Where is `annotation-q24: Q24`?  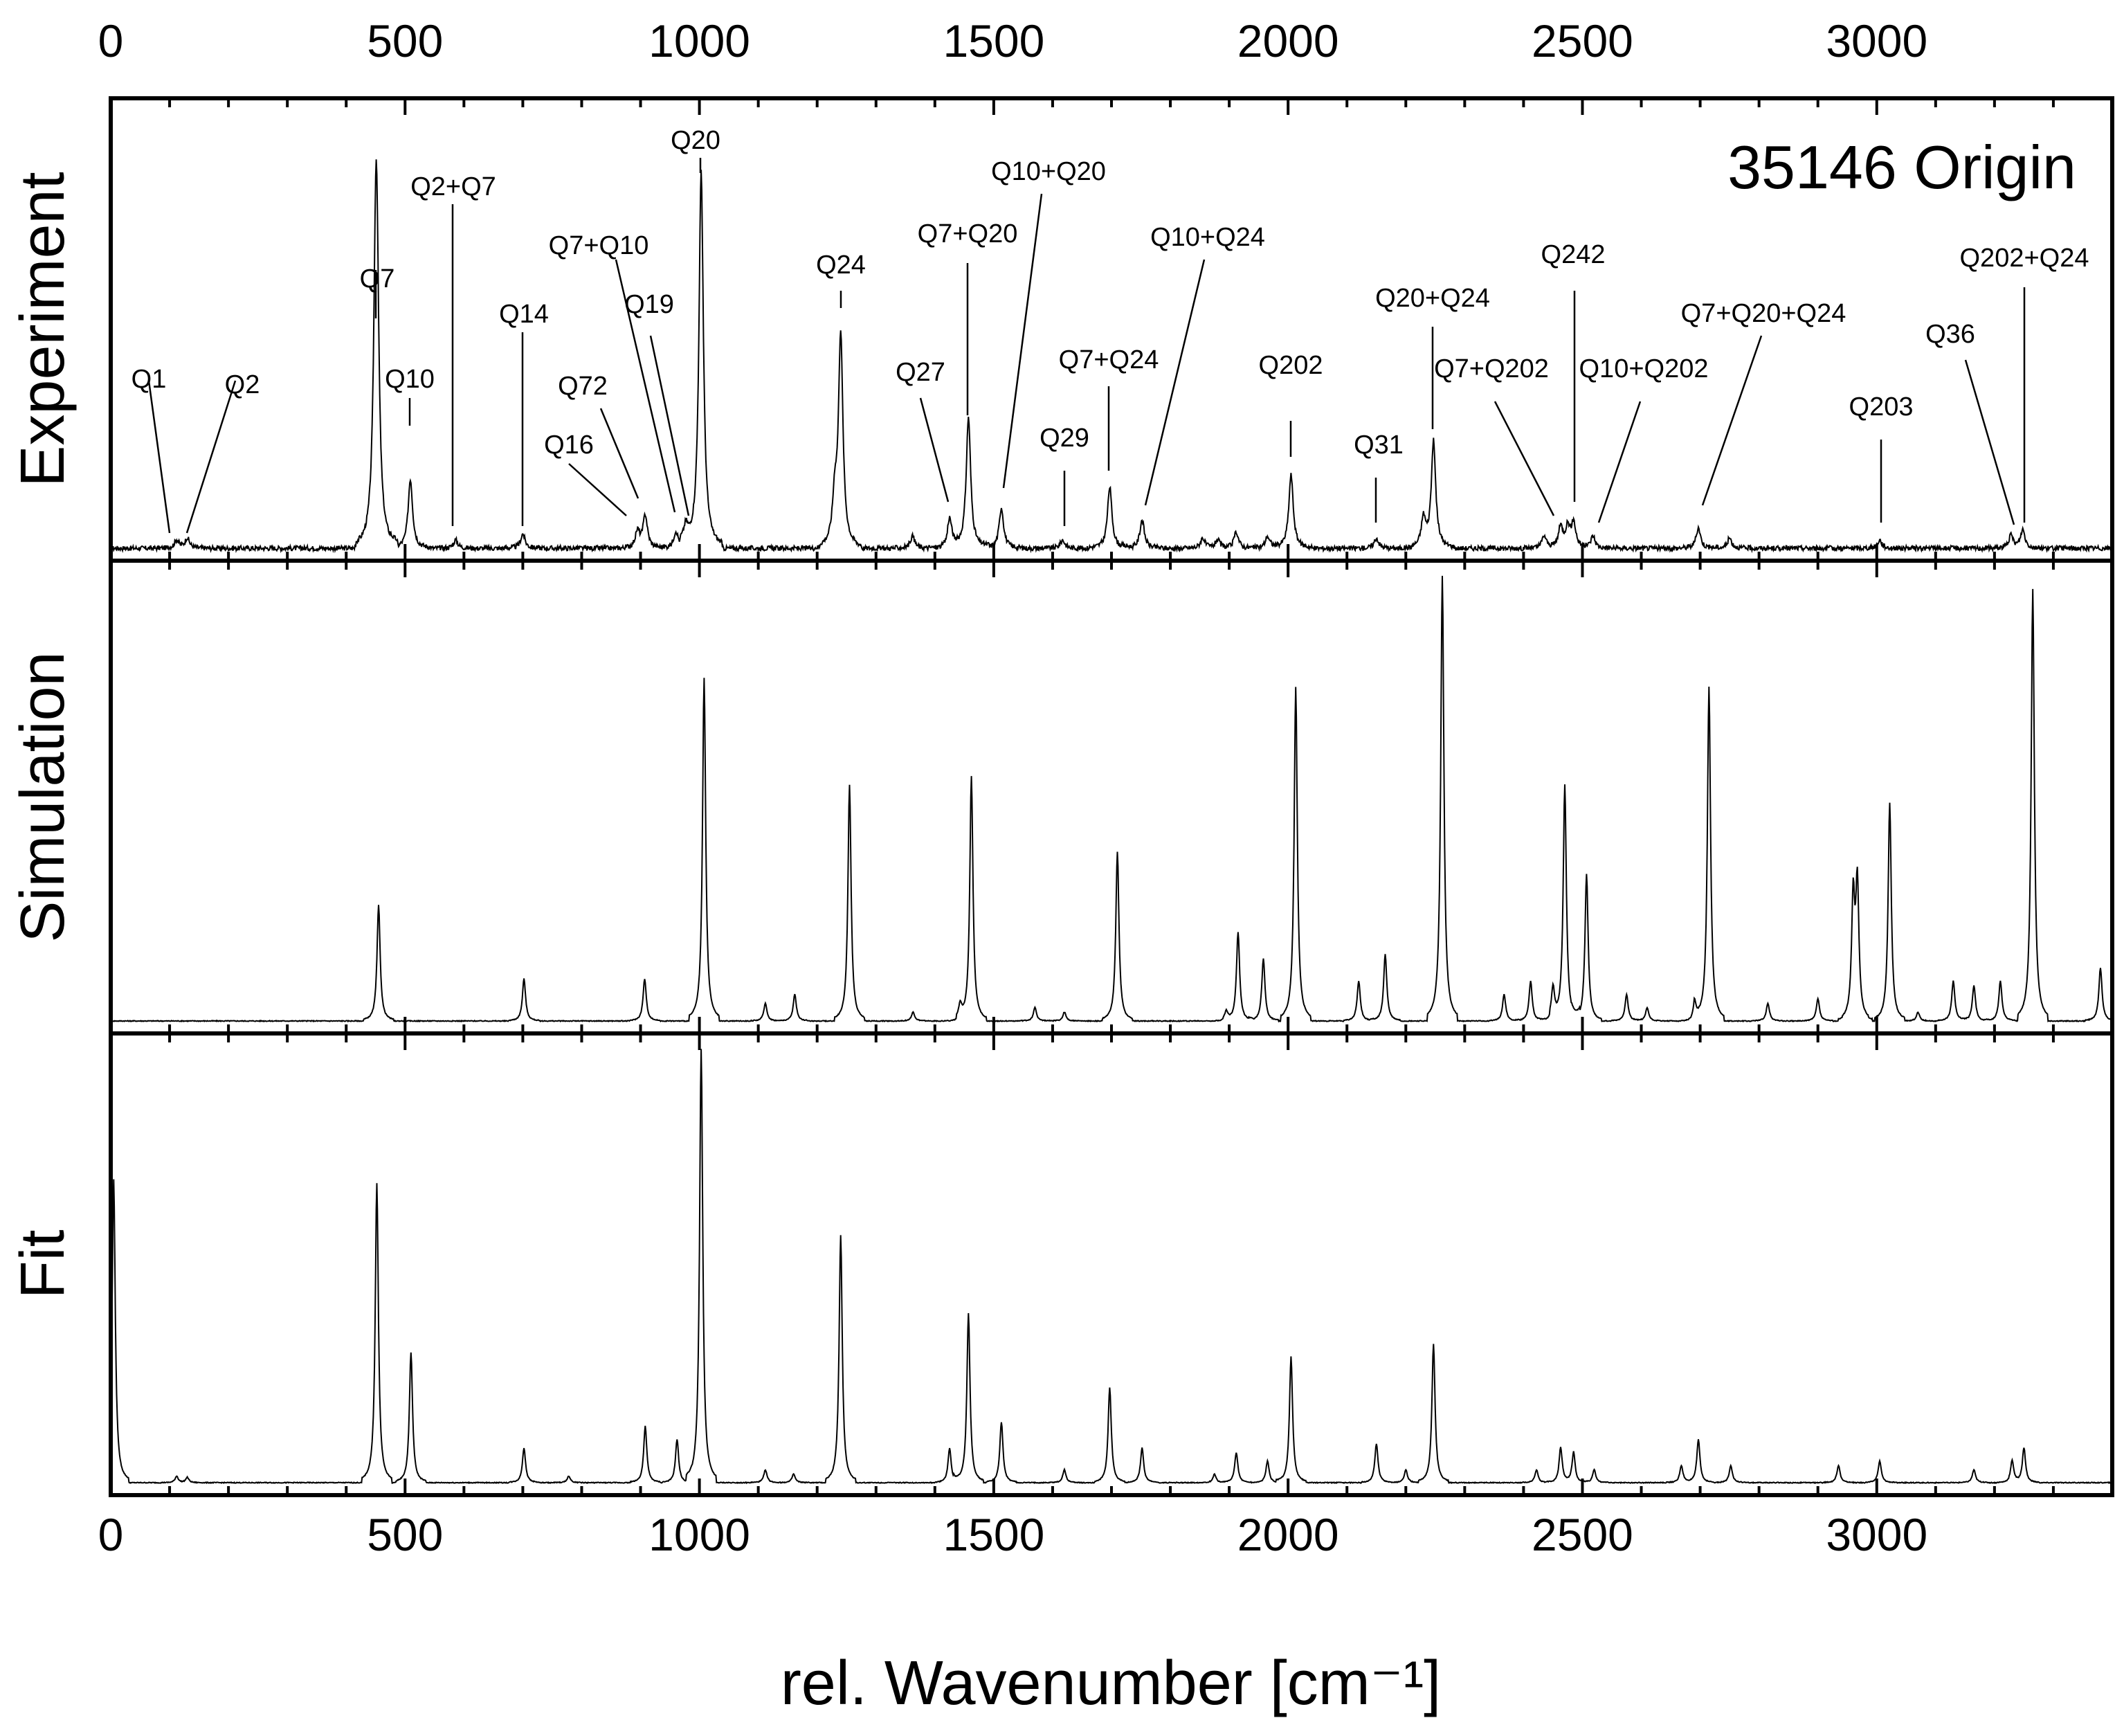 annotation-q24: Q24 is located at coordinates (841, 265).